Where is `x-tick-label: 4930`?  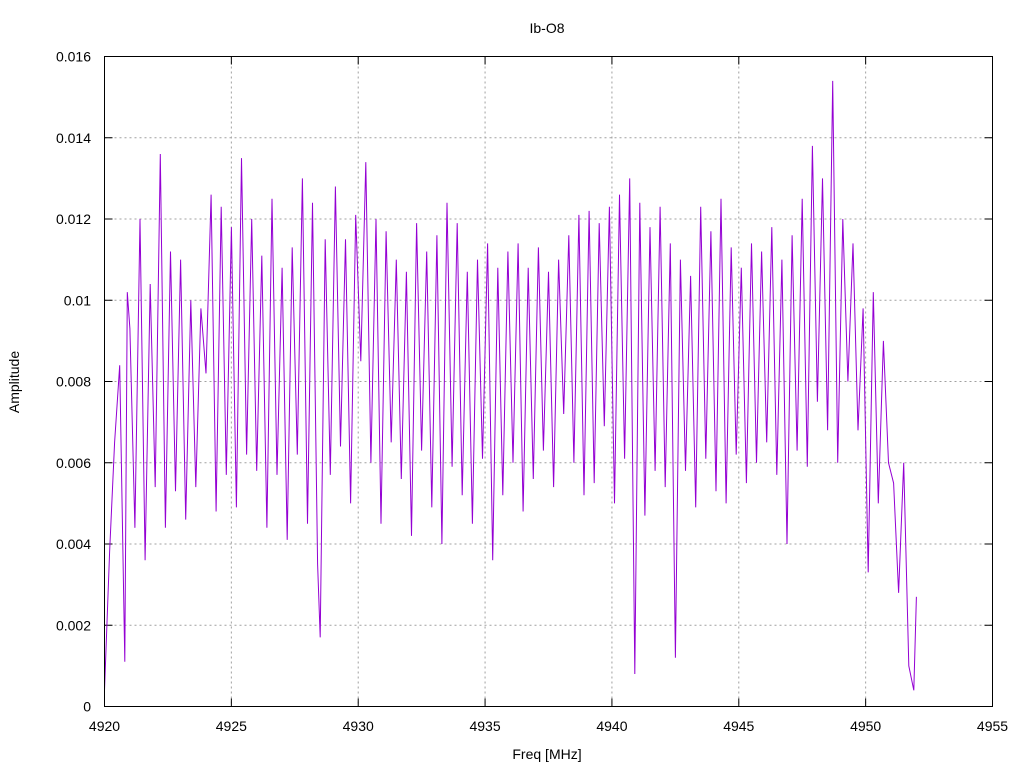 x-tick-label: 4930 is located at coordinates (358, 726).